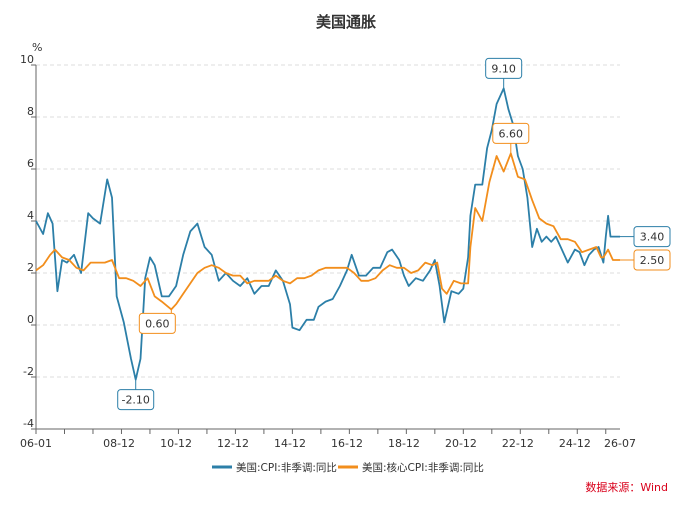  I want to click on callout-label: -2.10, so click(135, 400).